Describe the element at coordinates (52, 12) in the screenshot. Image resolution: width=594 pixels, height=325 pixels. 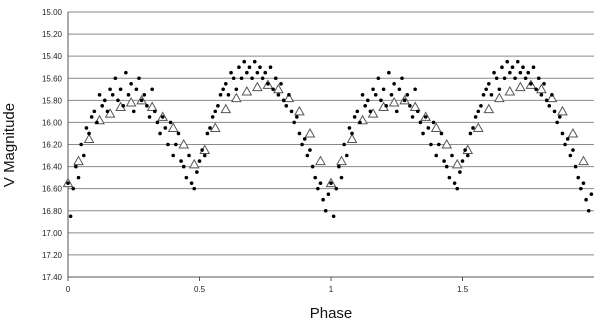
I see `y-tick-label: 15.00` at that location.